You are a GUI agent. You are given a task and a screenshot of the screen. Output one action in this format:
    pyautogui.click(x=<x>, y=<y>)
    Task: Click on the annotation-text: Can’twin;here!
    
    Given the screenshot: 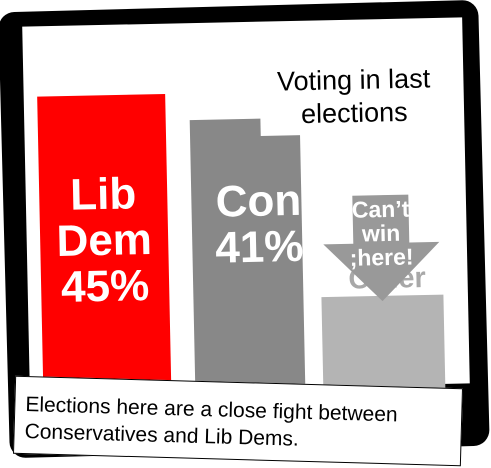 What is the action you would take?
    pyautogui.click(x=380, y=232)
    